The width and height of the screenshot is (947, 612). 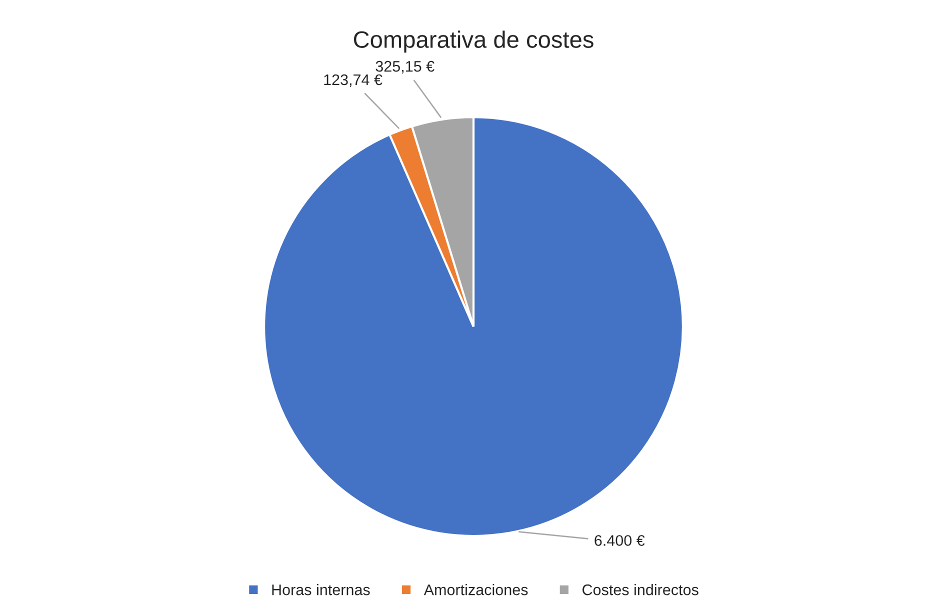 What do you see at coordinates (405, 67) in the screenshot?
I see `data-label: 325,15 €` at bounding box center [405, 67].